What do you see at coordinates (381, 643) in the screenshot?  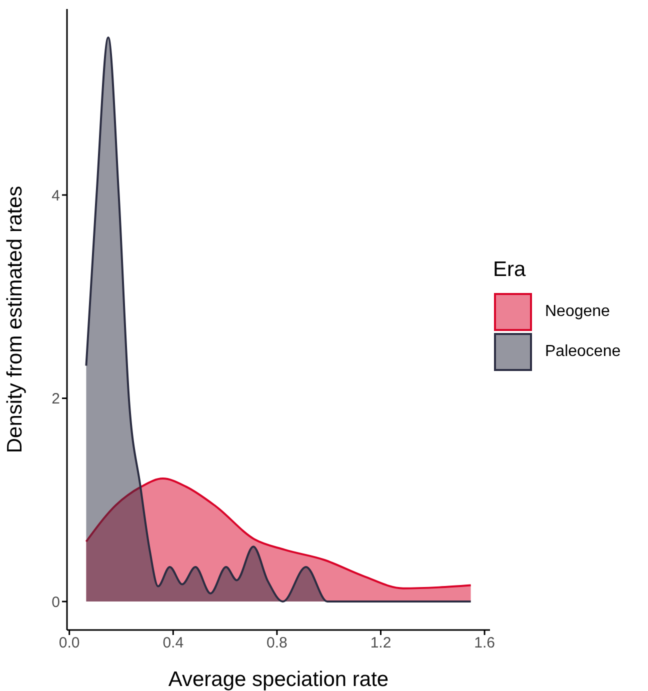 I see `x-tick-label: 1.2` at bounding box center [381, 643].